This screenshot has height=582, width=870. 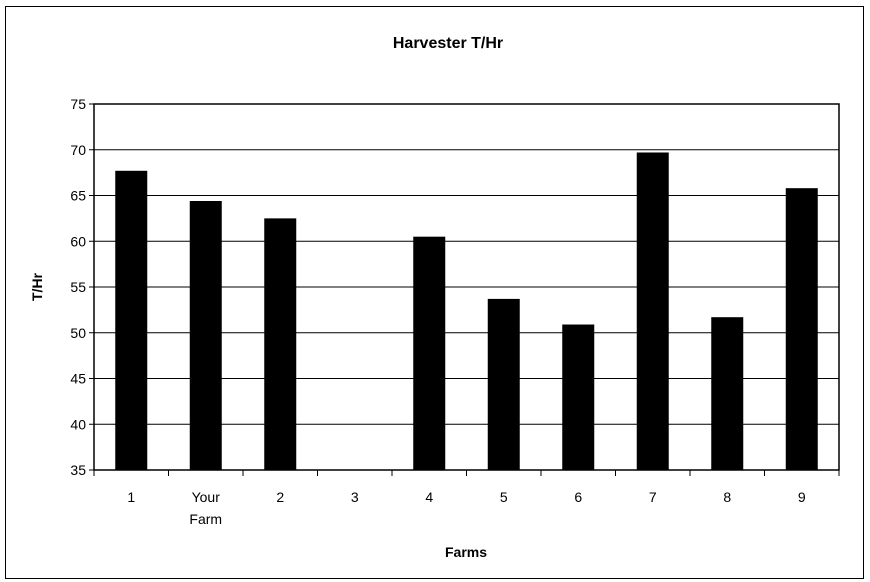 I want to click on y-tick-label: 35, so click(x=78, y=470).